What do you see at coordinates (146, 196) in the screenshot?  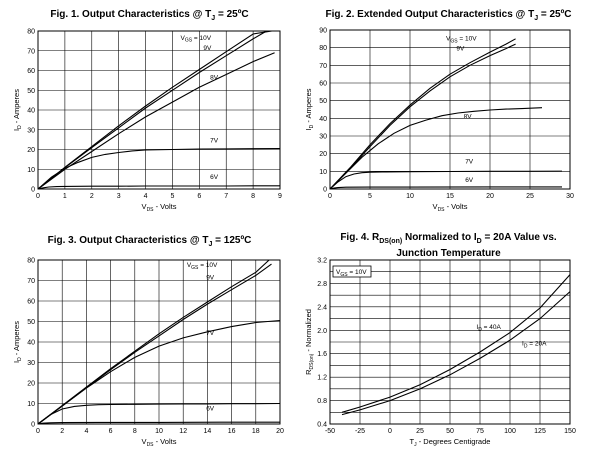 I see `x-tick-label: 4` at bounding box center [146, 196].